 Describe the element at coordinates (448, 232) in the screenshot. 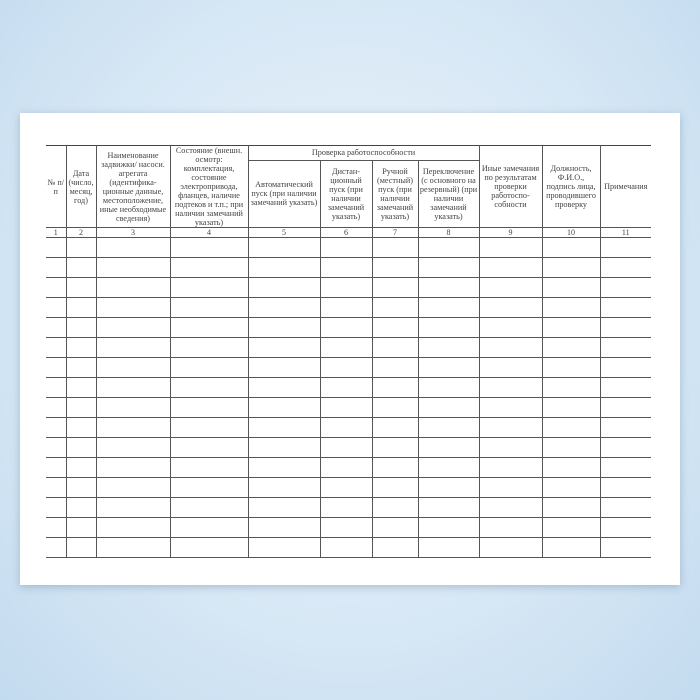

I see `column-number: 8` at that location.